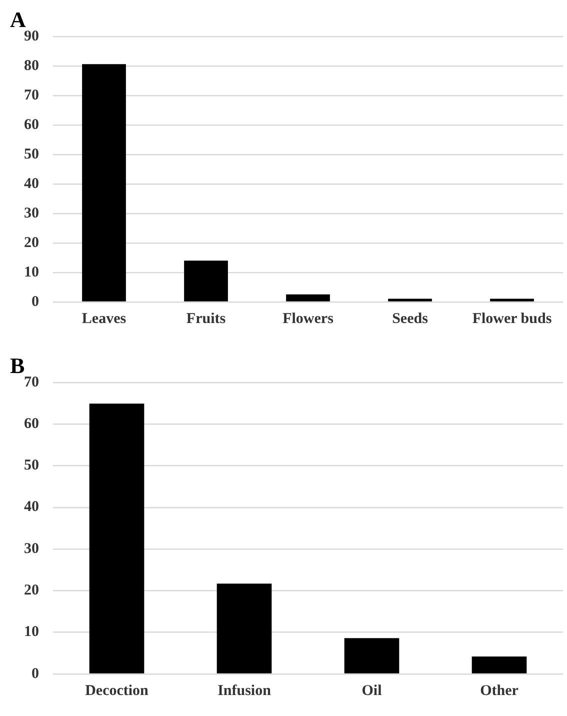  Describe the element at coordinates (308, 318) in the screenshot. I see `x-tick-label: Flowers` at that location.